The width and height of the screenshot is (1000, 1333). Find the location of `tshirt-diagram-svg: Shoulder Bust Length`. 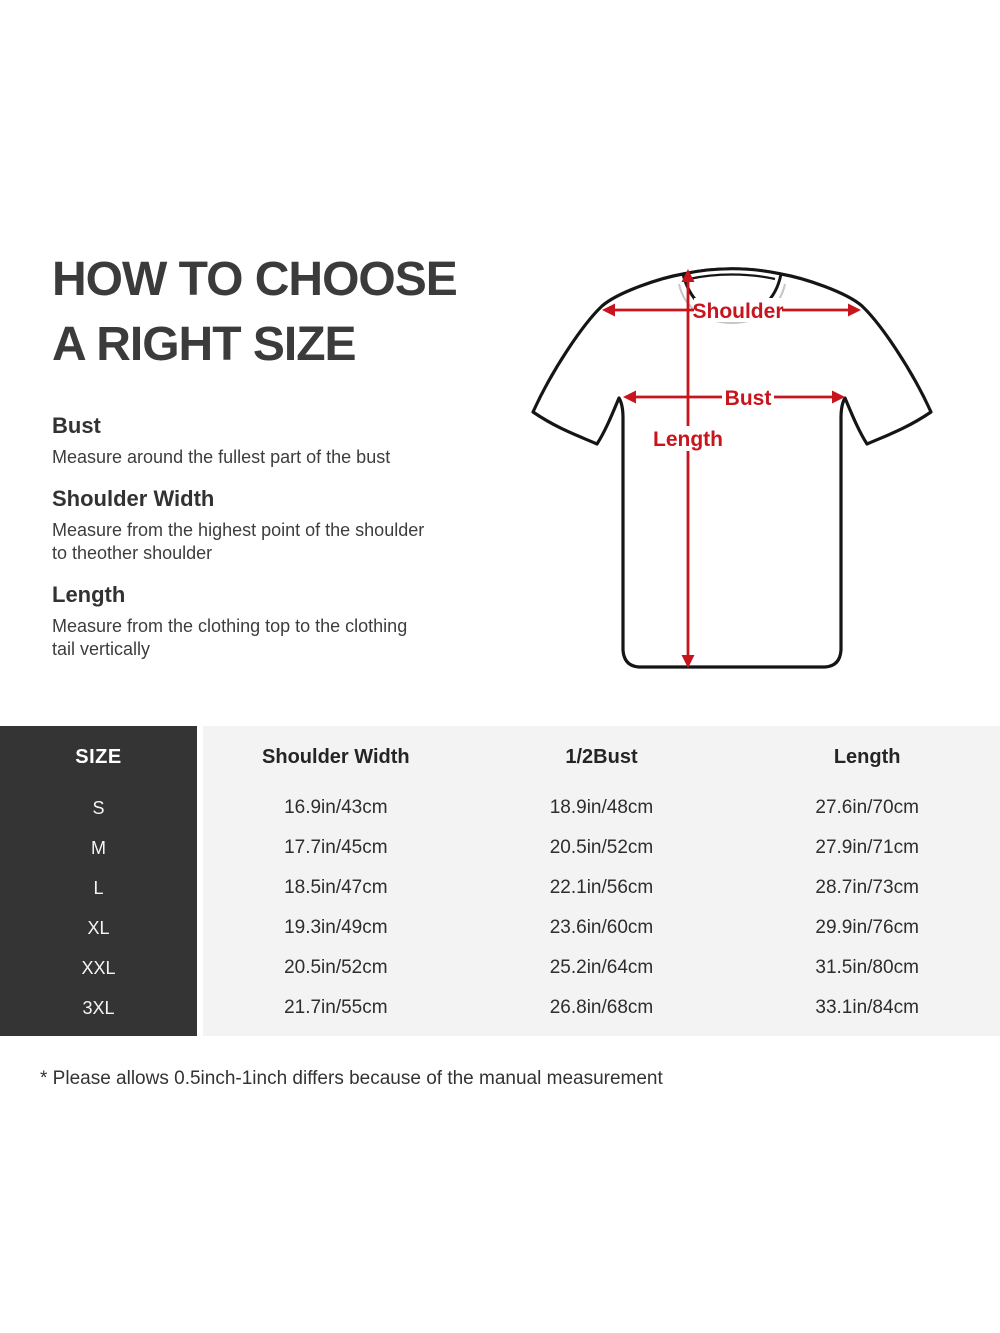

tshirt-diagram-svg: Shoulder Bust Length is located at coordinates (732, 468).